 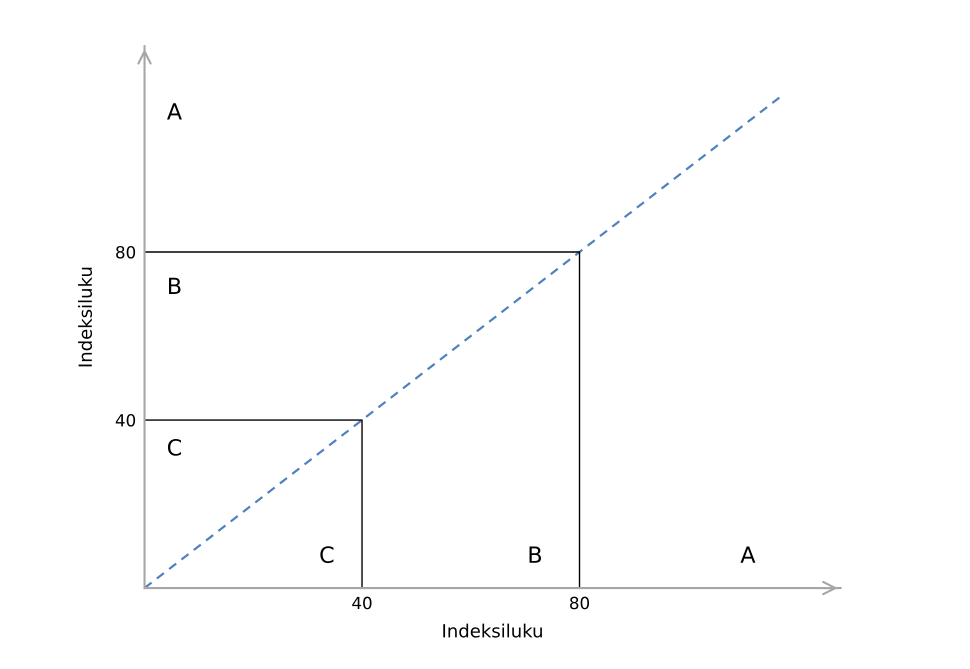 I want to click on x-axis-title: Indeksiluku, so click(x=492, y=631).